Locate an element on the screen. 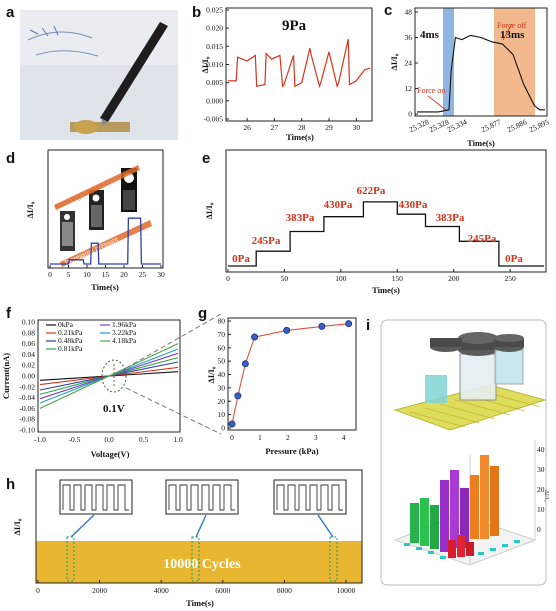 This screenshot has width=556, height=611. x-ticks-g: 0 1 2 3 4 is located at coordinates (288, 437).